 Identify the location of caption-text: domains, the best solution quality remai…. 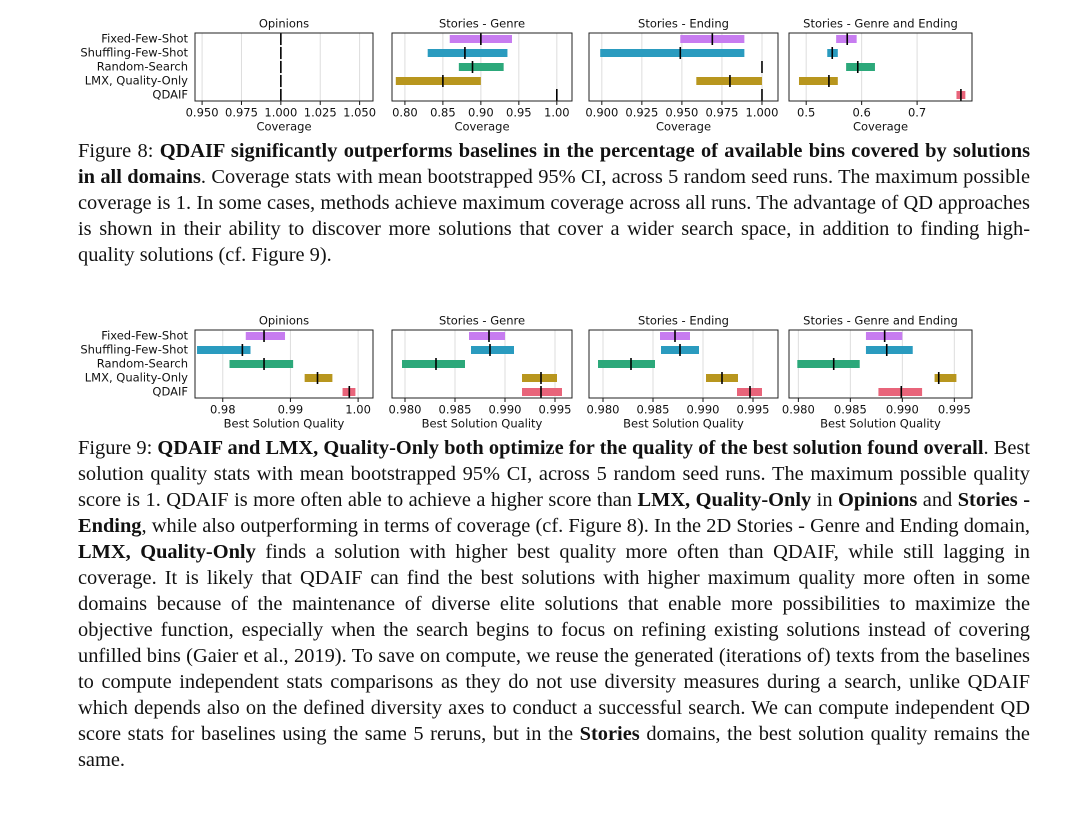
(554, 747).